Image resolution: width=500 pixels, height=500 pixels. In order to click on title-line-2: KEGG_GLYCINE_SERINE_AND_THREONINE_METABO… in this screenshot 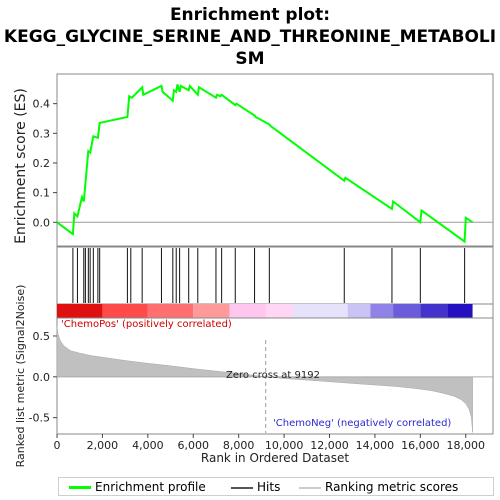, I will do `click(250, 37)`.